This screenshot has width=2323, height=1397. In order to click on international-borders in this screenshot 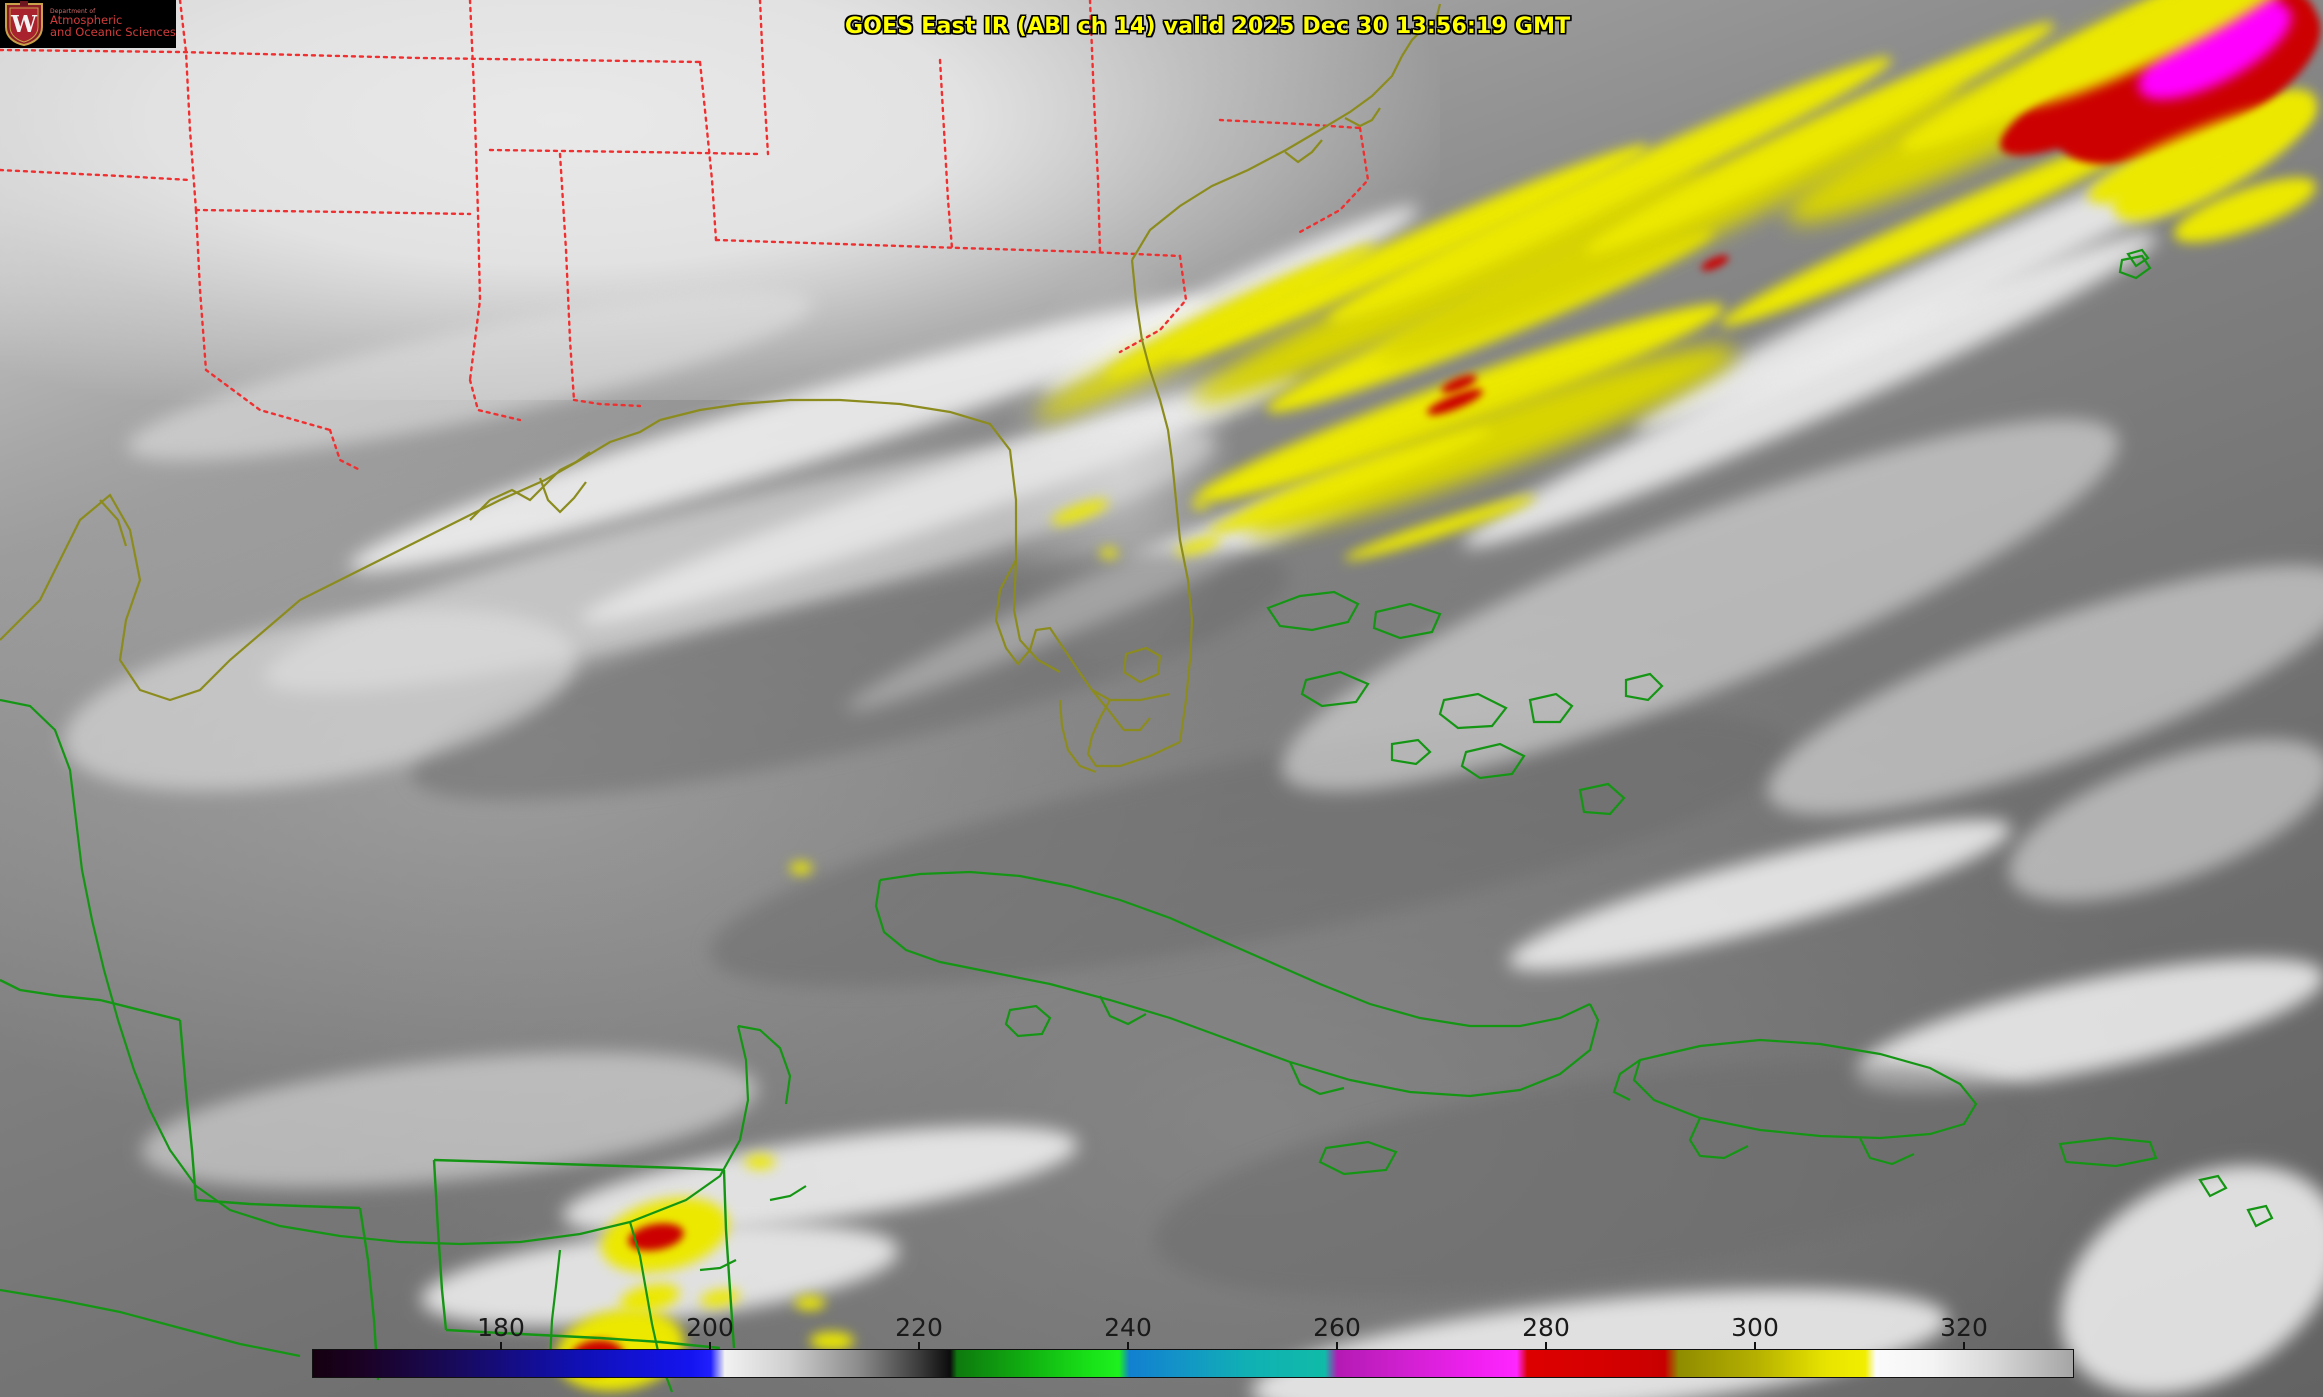, I will do `click(368, 1179)`.